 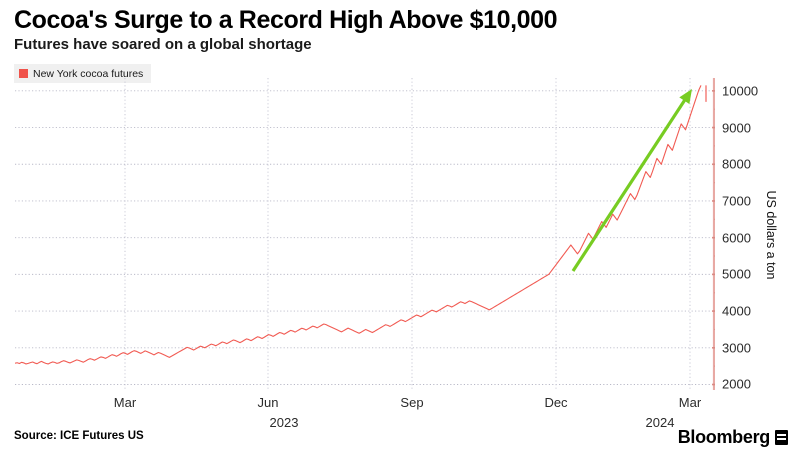 I want to click on legend-label: New York cocoa futures, so click(x=88, y=73).